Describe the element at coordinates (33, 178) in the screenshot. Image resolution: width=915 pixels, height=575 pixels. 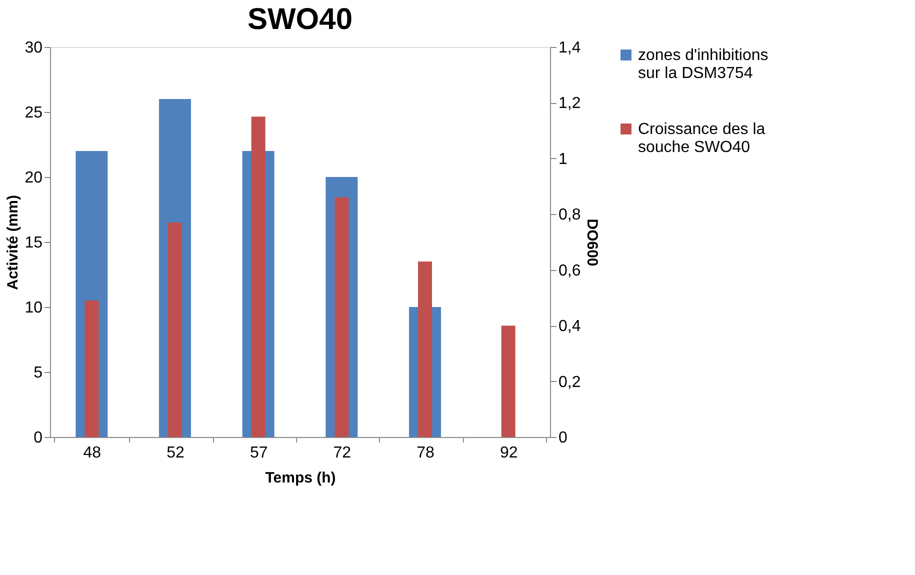
I see `y-tick-label: 20` at that location.